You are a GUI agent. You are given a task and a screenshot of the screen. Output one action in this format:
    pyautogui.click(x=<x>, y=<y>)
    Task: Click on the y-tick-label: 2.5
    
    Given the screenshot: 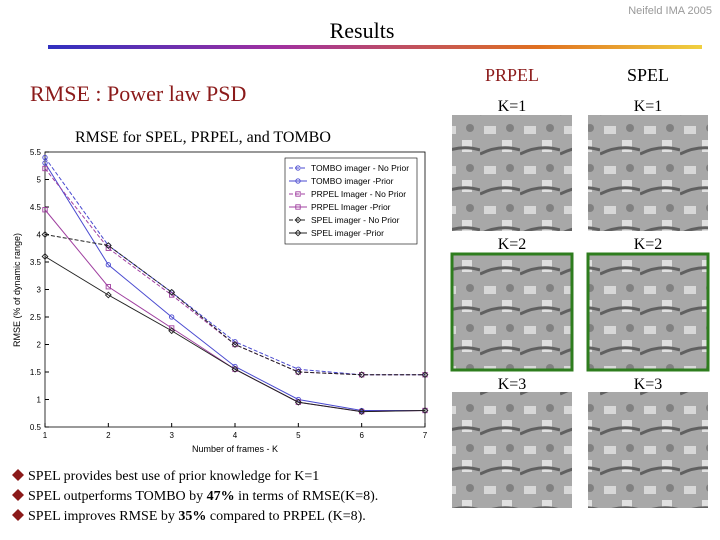 What is the action you would take?
    pyautogui.click(x=36, y=317)
    